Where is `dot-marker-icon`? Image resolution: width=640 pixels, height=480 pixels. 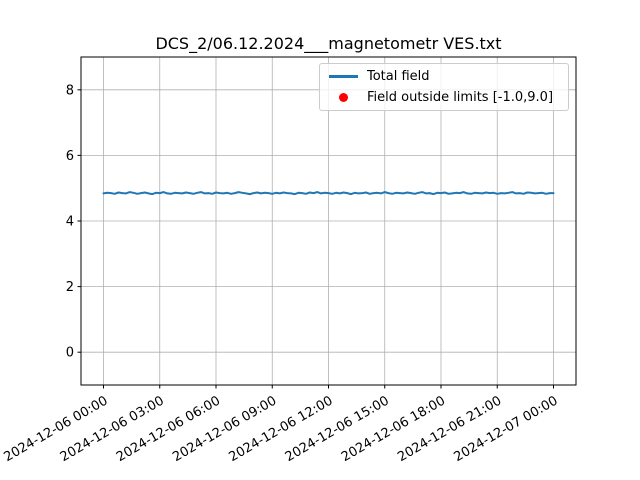
dot-marker-icon is located at coordinates (343, 97).